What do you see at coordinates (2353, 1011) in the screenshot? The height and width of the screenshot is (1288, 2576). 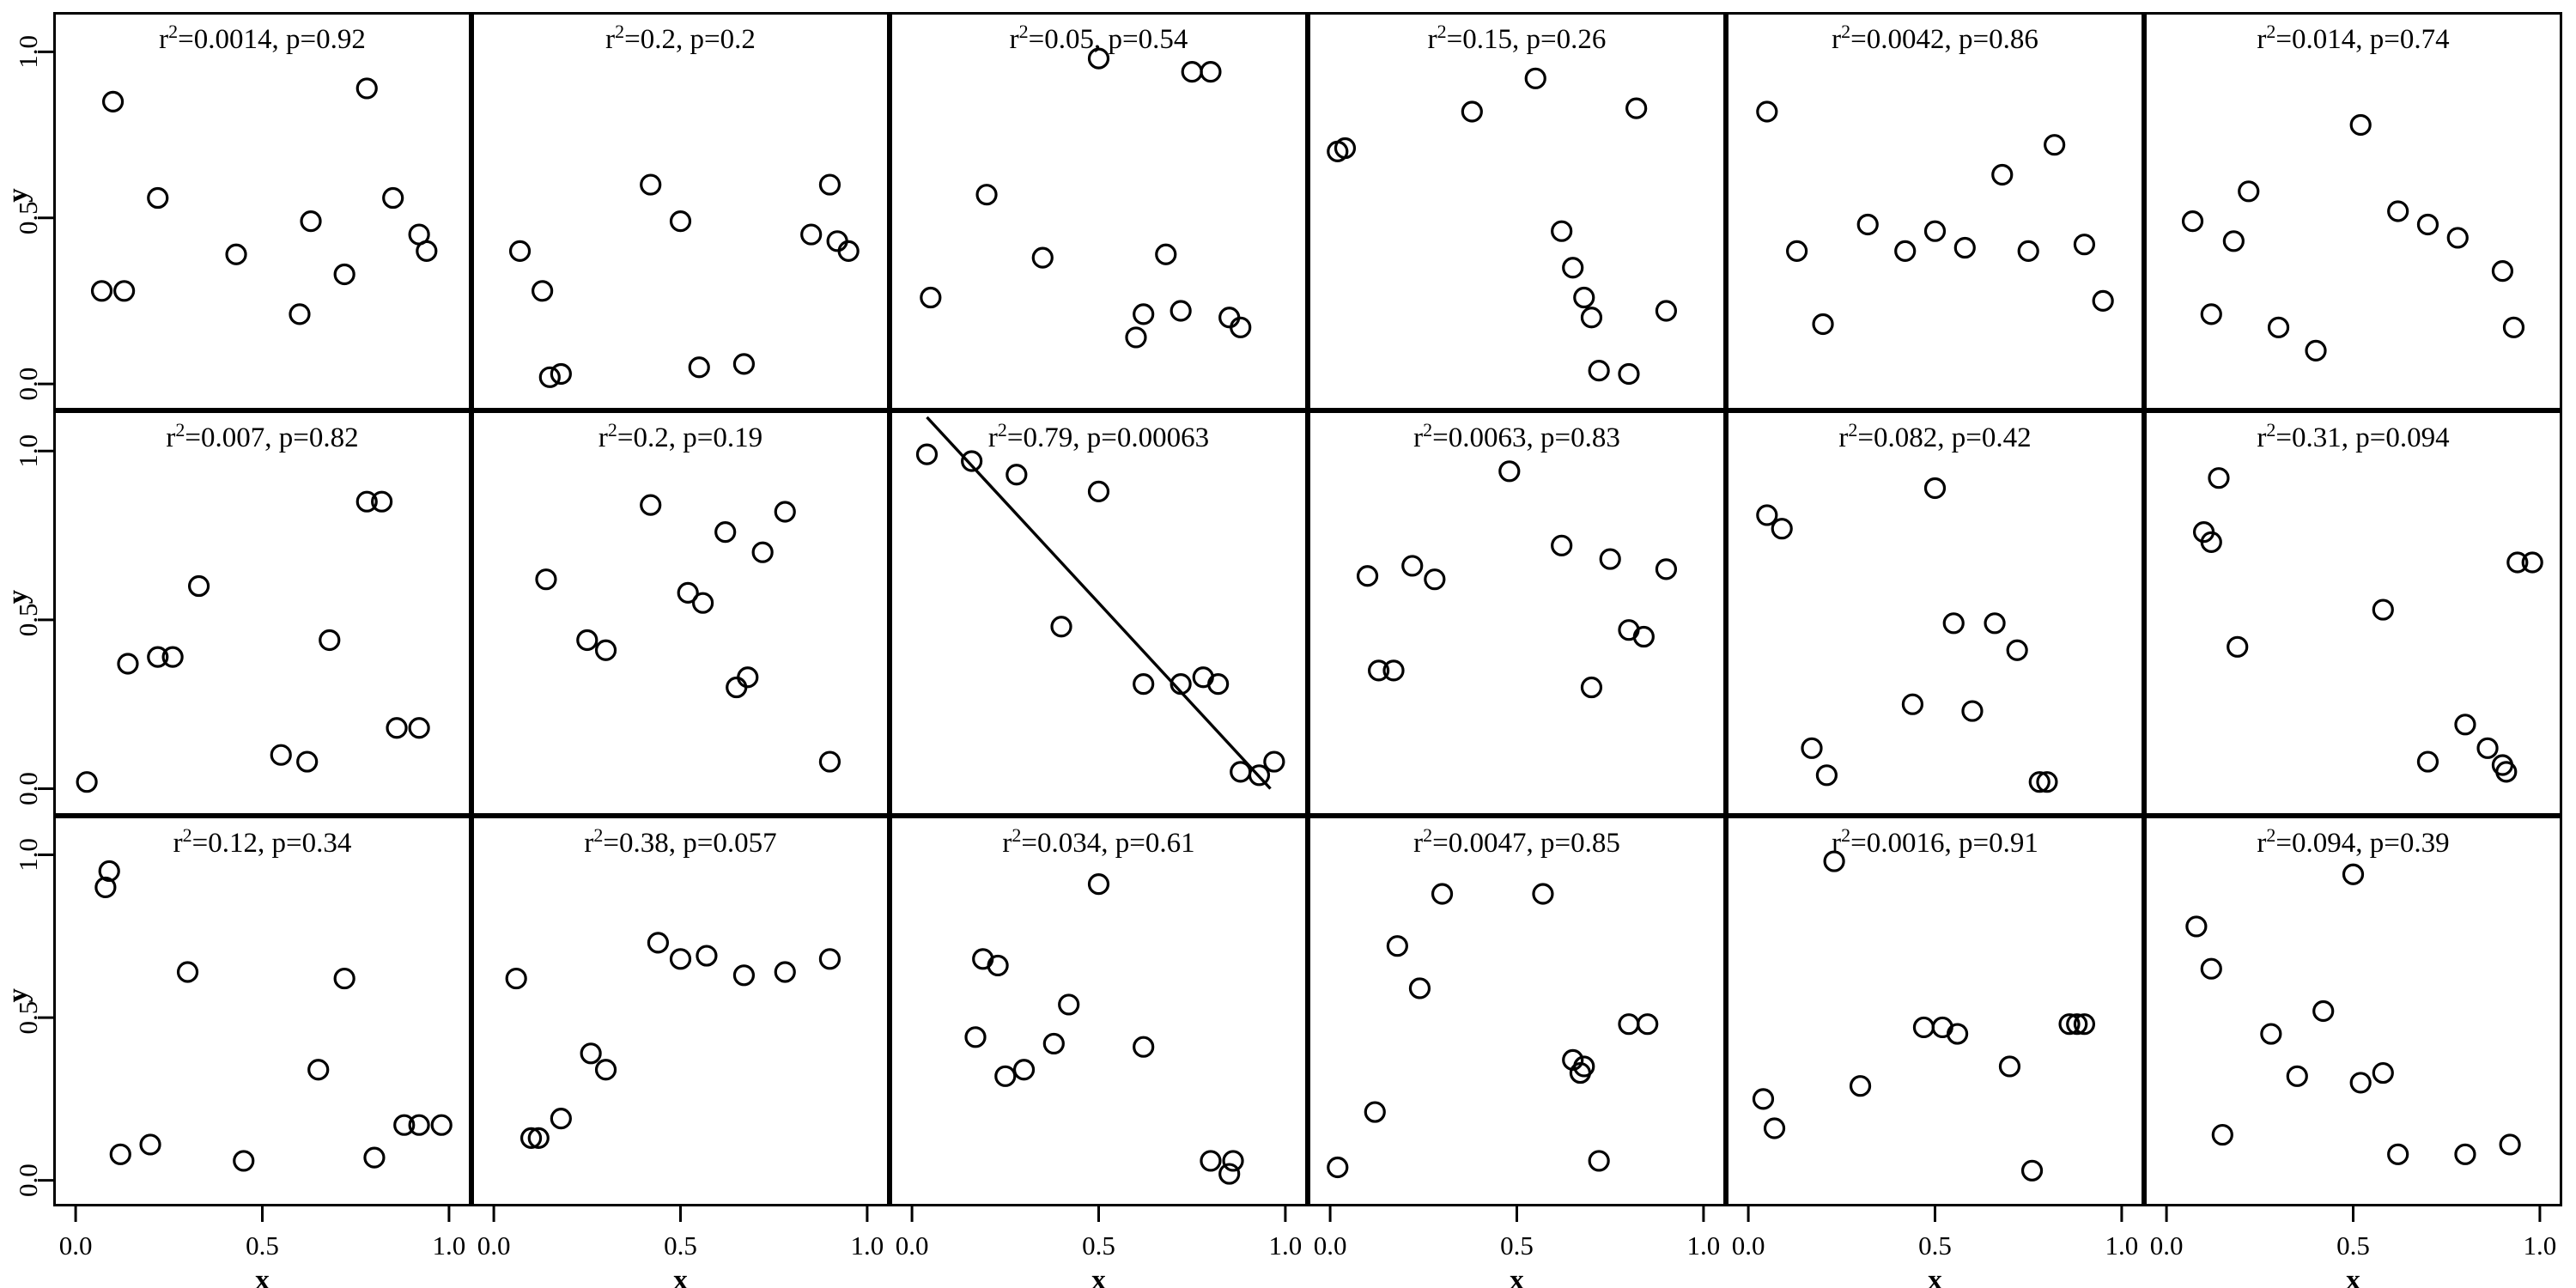 I see `panel-18: r2=0.094, p=0.39` at bounding box center [2353, 1011].